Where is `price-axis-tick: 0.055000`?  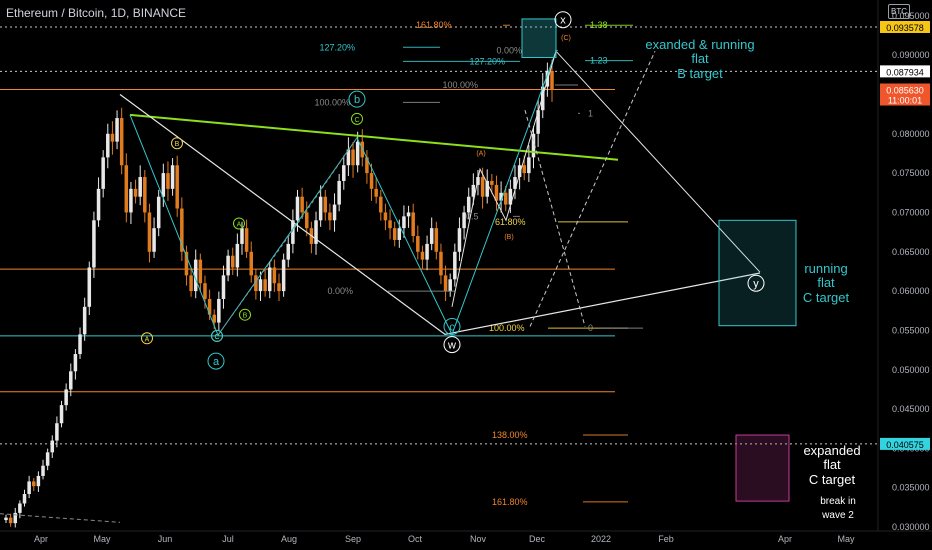 price-axis-tick: 0.055000 is located at coordinates (911, 330).